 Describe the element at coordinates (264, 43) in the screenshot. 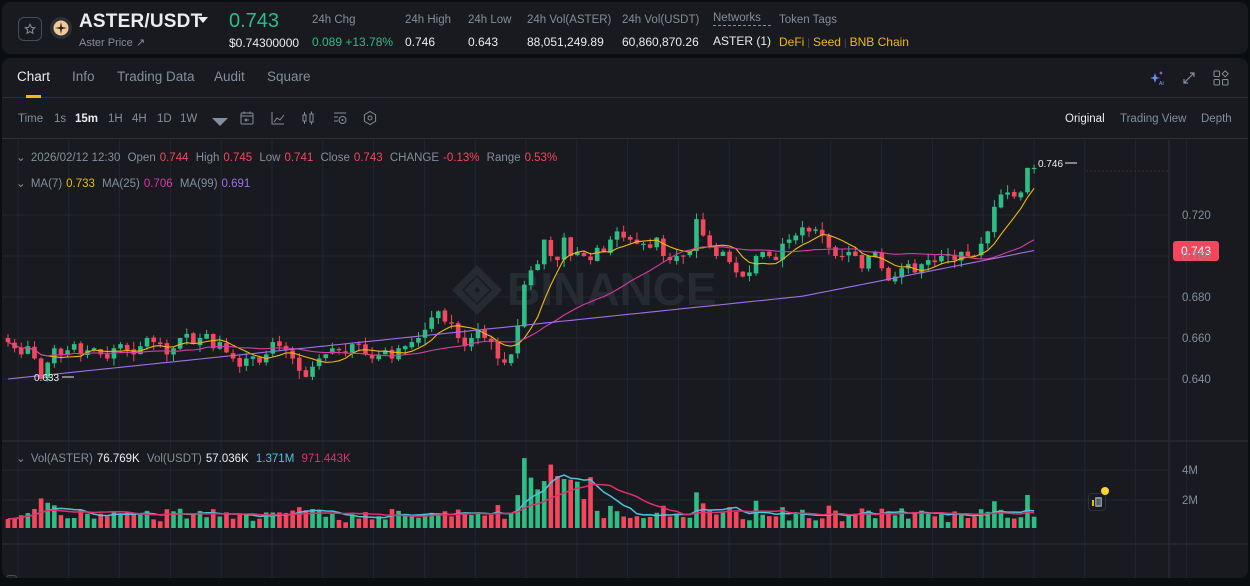

I see `last-price-usd: $0.74300000` at that location.